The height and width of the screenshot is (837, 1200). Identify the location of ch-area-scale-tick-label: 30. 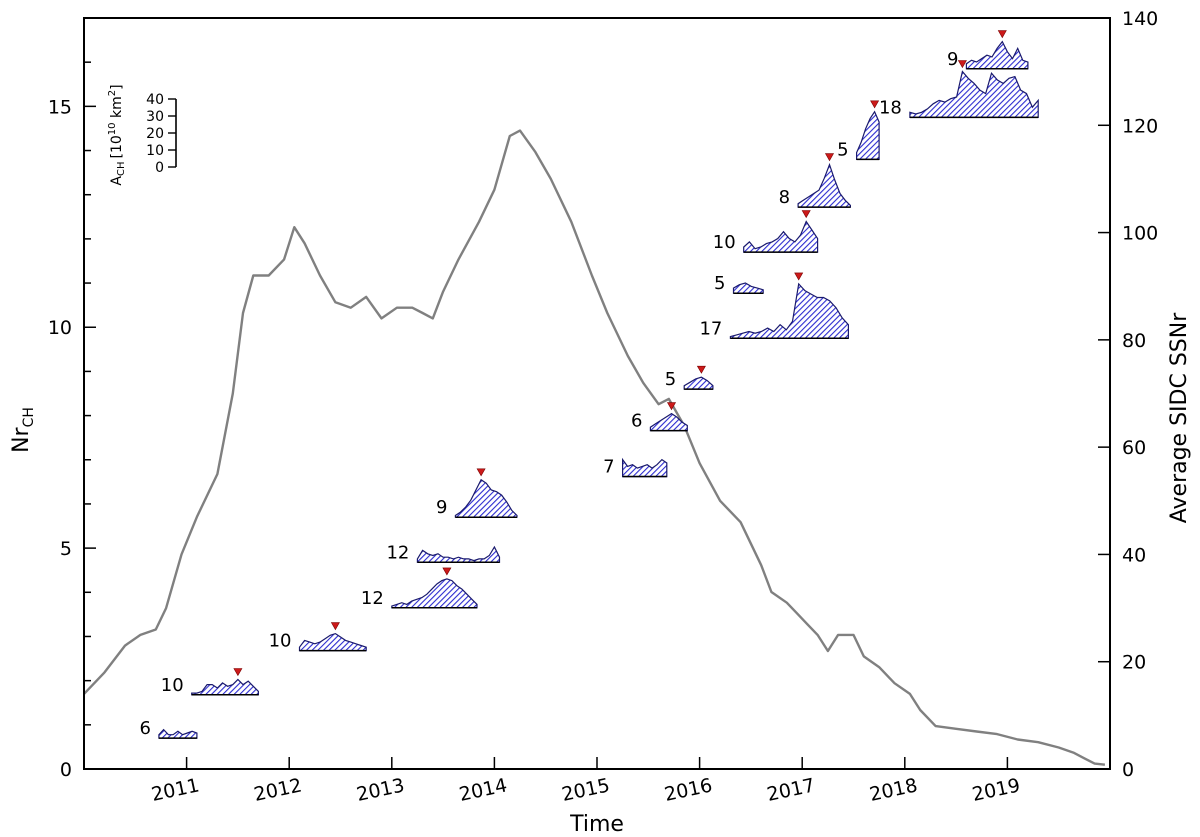
(155, 117).